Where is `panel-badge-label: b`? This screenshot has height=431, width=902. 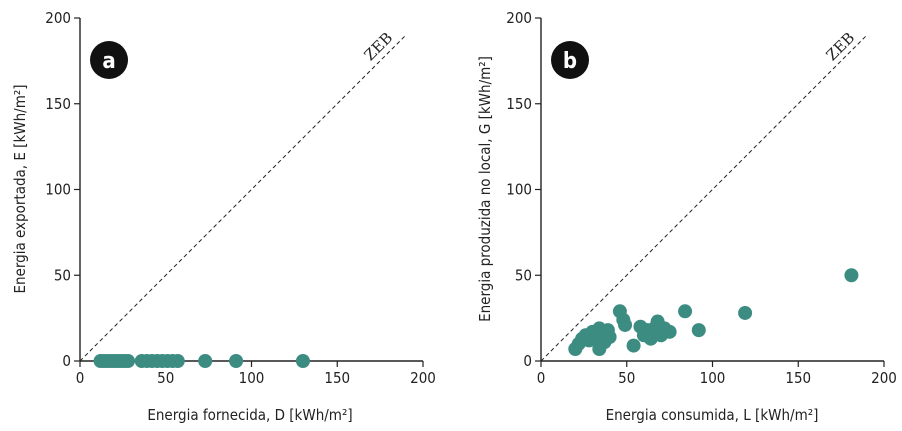 panel-badge-label: b is located at coordinates (570, 61).